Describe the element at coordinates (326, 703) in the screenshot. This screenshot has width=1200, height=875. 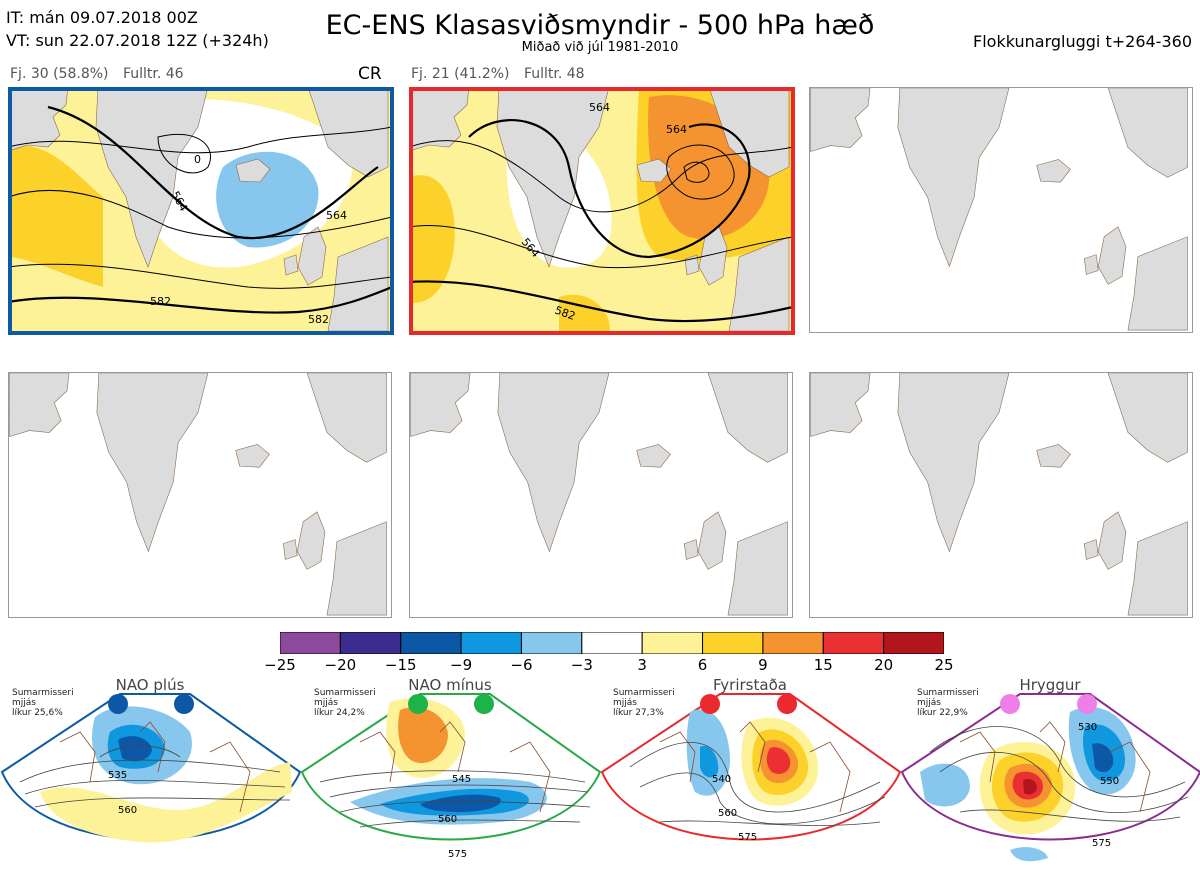
I see `regime-2-smoothing: mjjás` at that location.